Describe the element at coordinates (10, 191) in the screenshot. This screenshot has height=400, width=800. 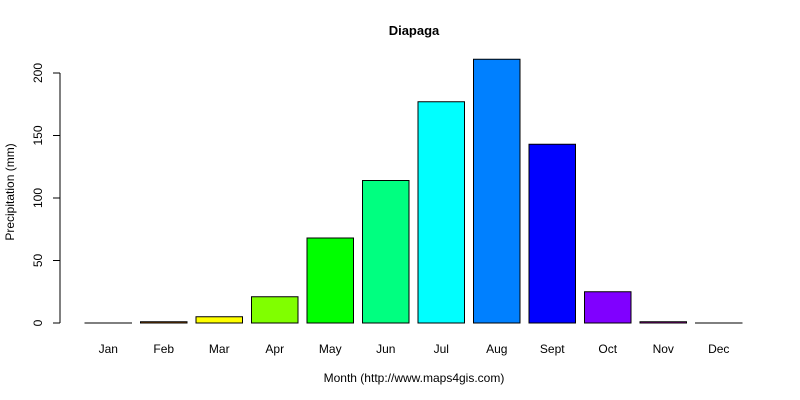
I see `y-axis-label: Precipitation (mm)` at that location.